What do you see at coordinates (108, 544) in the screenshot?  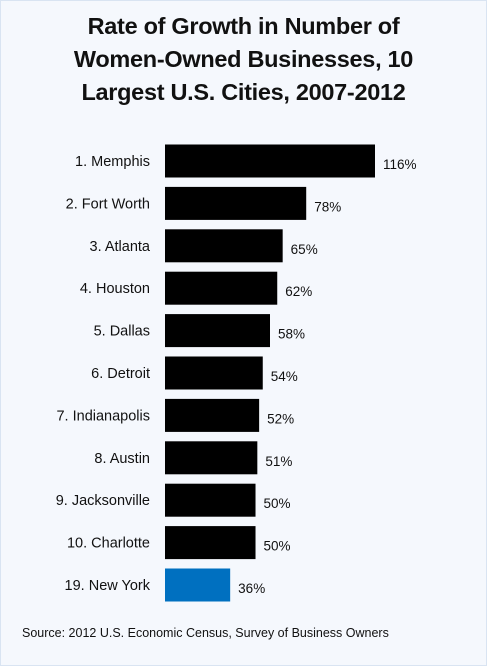 I see `category-label: 10. Charlotte` at bounding box center [108, 544].